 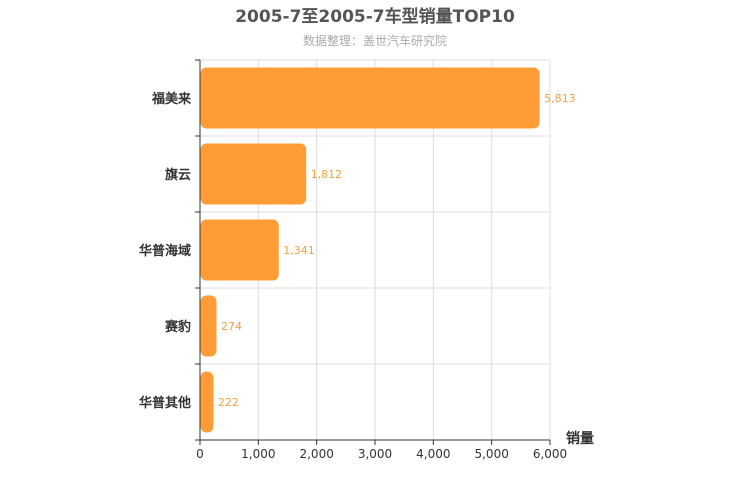 I want to click on x-axis-label: 销量, so click(x=580, y=438).